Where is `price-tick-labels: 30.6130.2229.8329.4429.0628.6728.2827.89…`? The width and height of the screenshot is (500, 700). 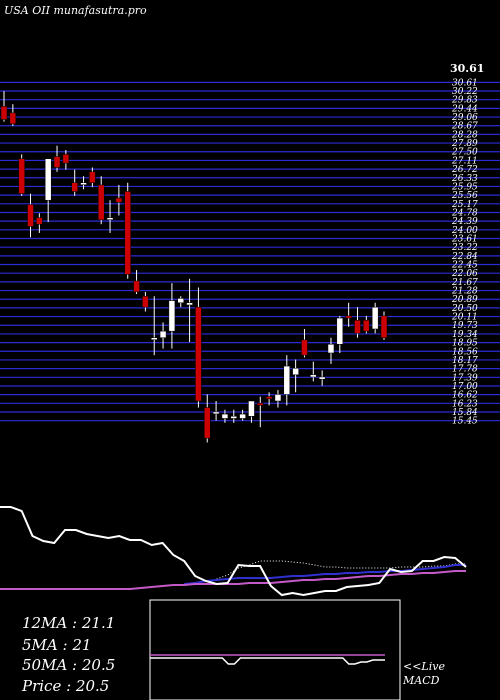
price-tick-labels: 30.6130.2229.8329.4429.0628.6728.2827.89… is located at coordinates (467, 244).